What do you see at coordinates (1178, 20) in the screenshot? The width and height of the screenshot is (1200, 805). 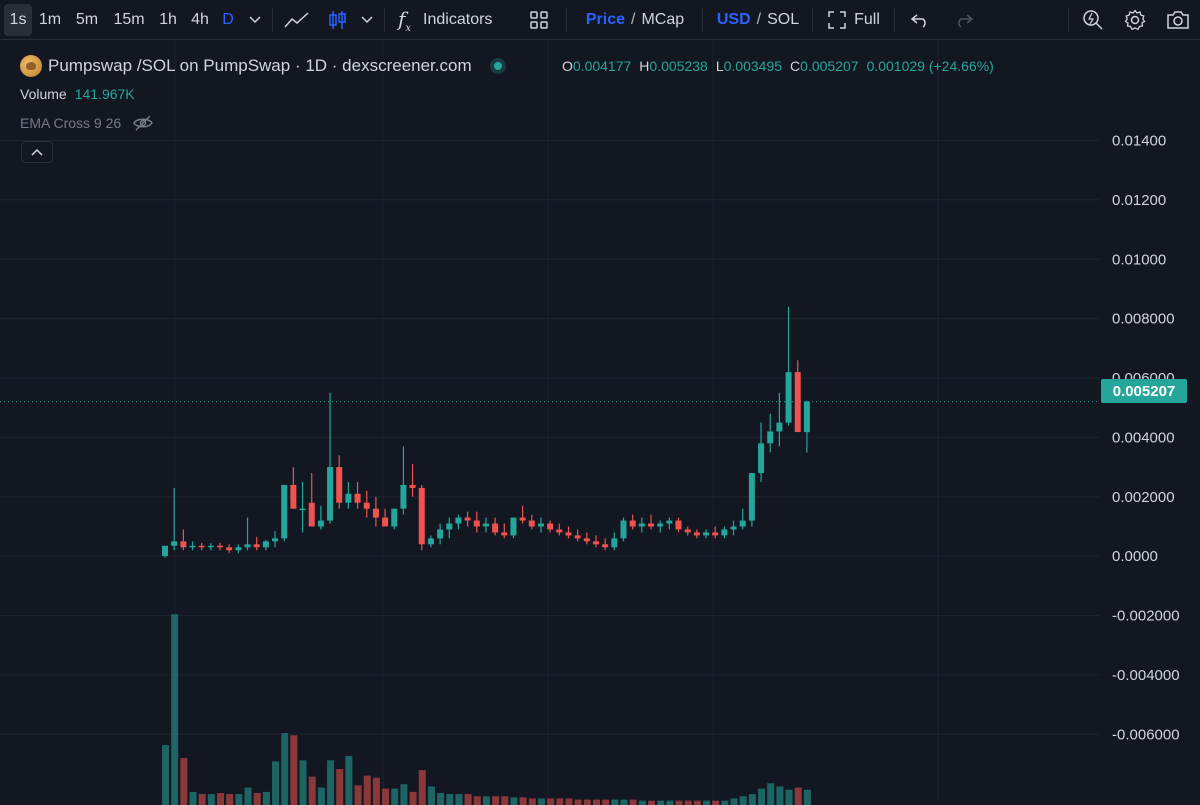 I see `camera-icon` at bounding box center [1178, 20].